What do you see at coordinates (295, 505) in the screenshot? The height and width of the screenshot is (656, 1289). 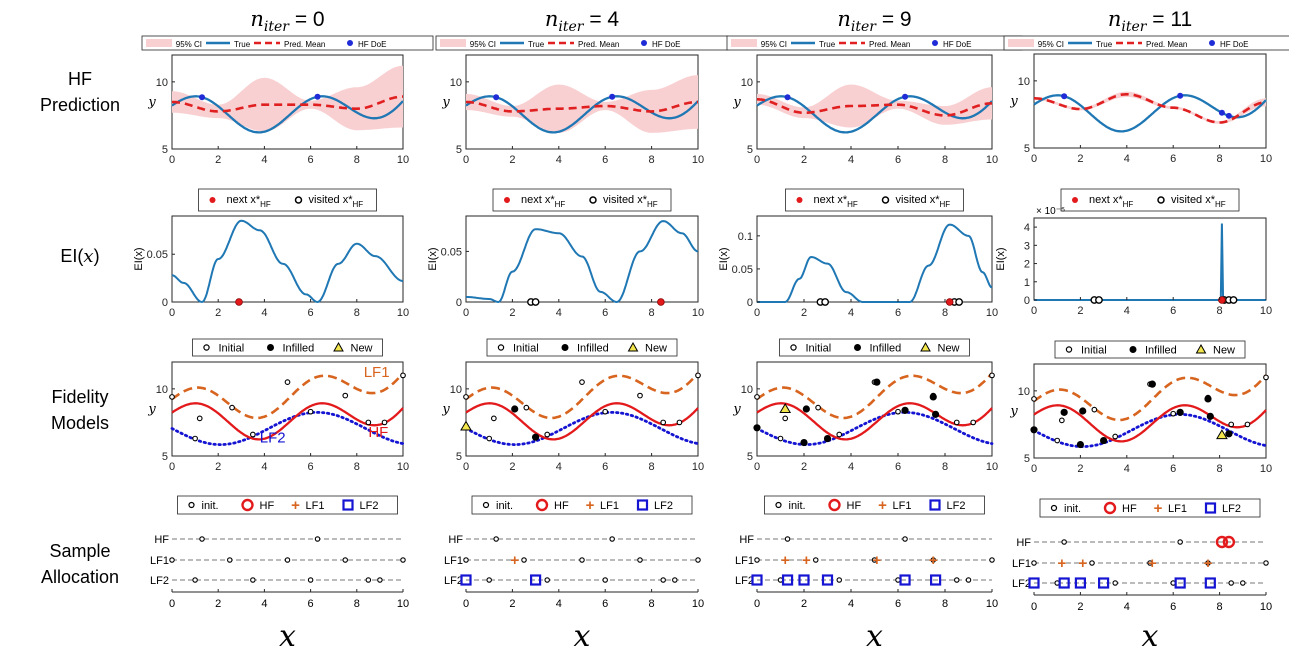 I see `legend-lf1-marker: +` at bounding box center [295, 505].